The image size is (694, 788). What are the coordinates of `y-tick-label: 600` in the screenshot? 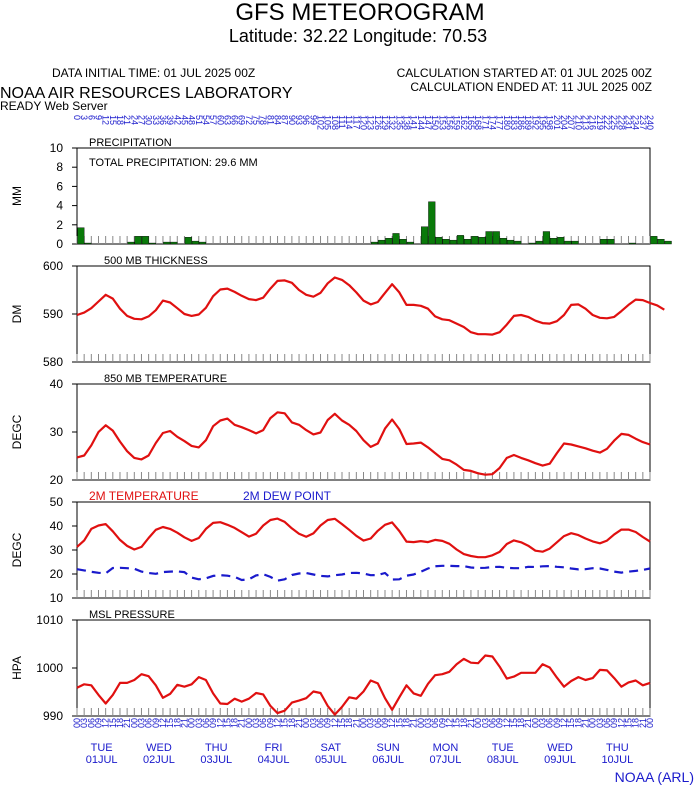 It's located at (53, 266).